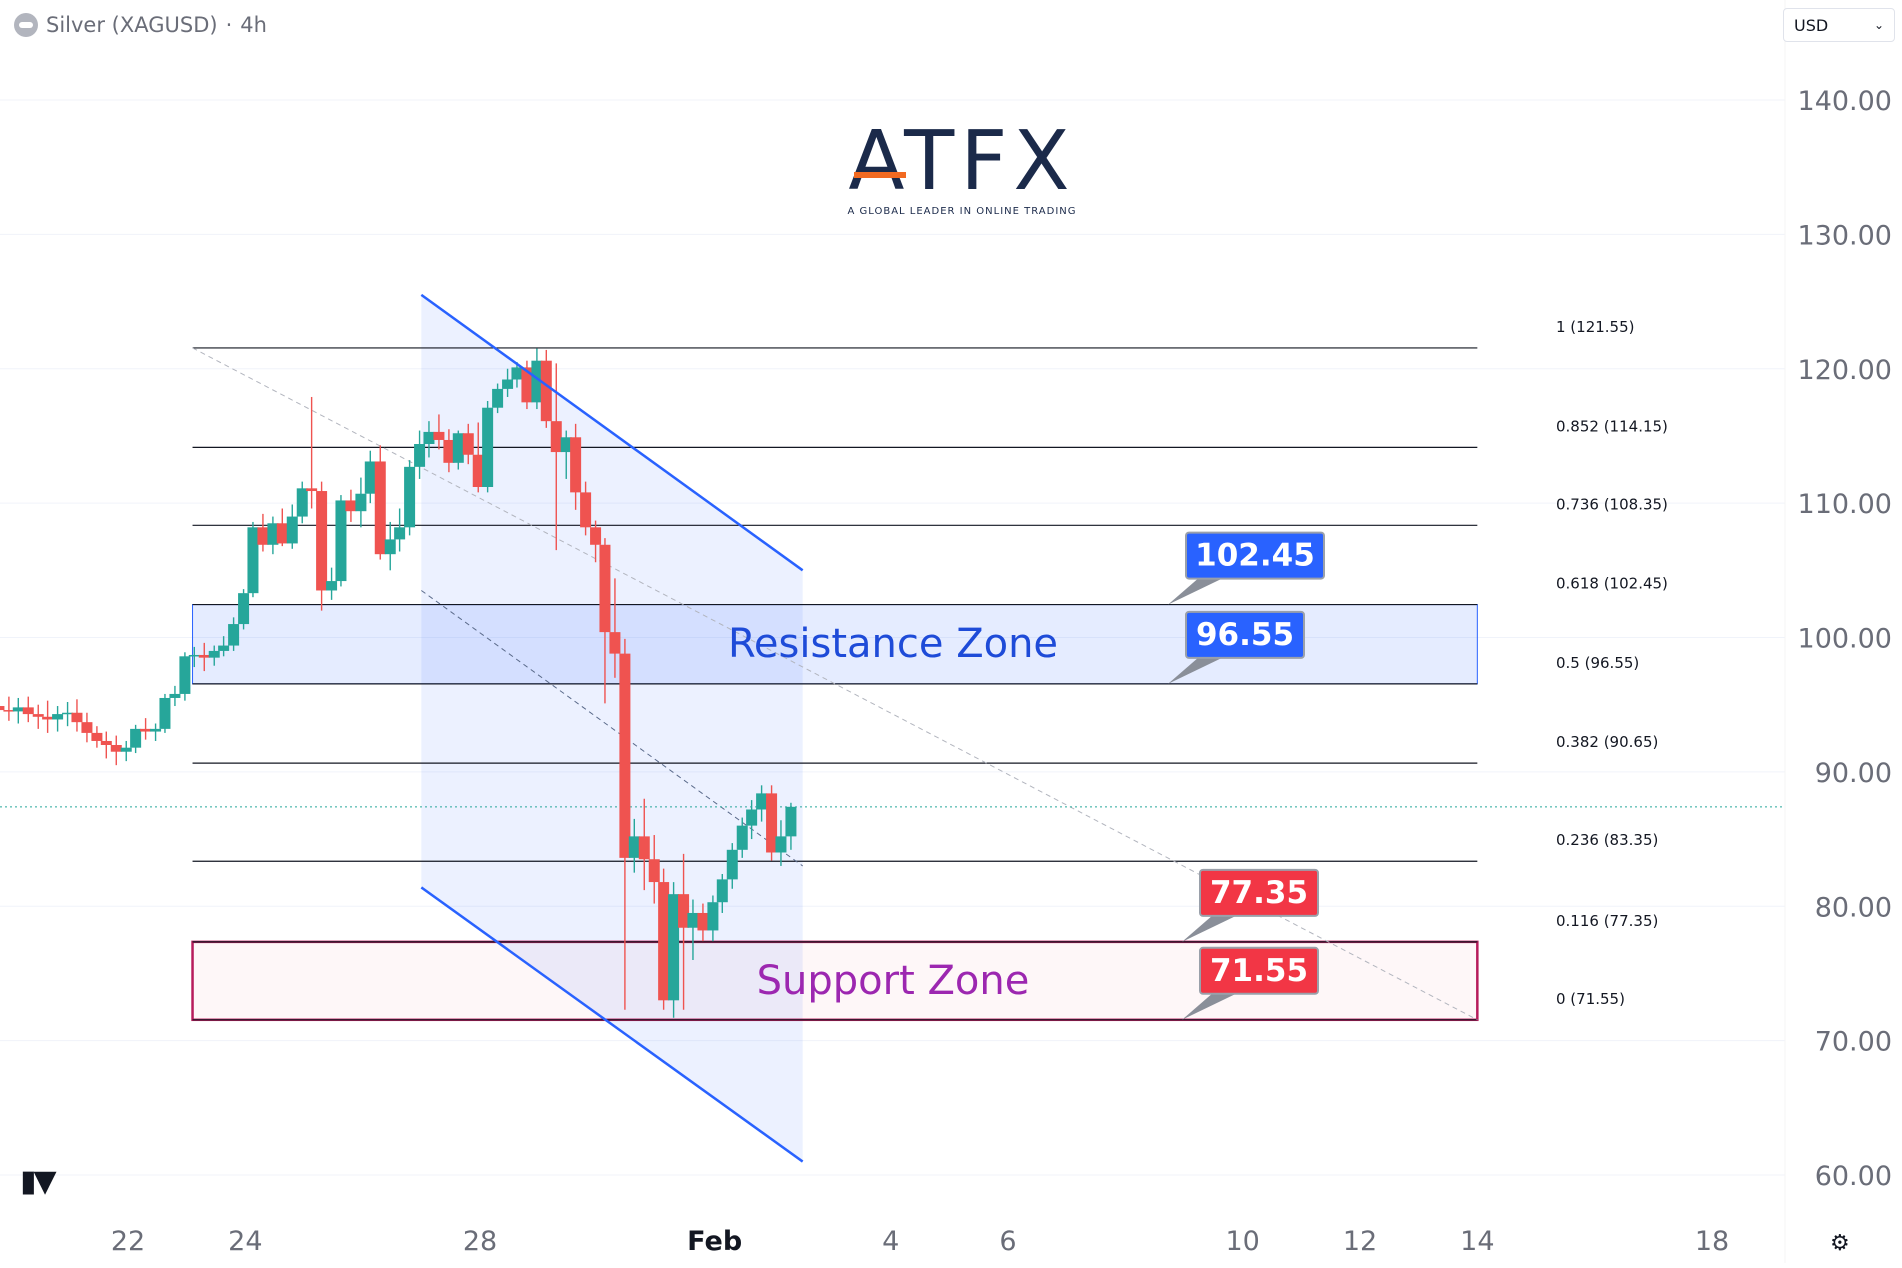  What do you see at coordinates (140, 25) in the screenshot?
I see `symbol-header: Silver (XAGUSD) · 4h` at bounding box center [140, 25].